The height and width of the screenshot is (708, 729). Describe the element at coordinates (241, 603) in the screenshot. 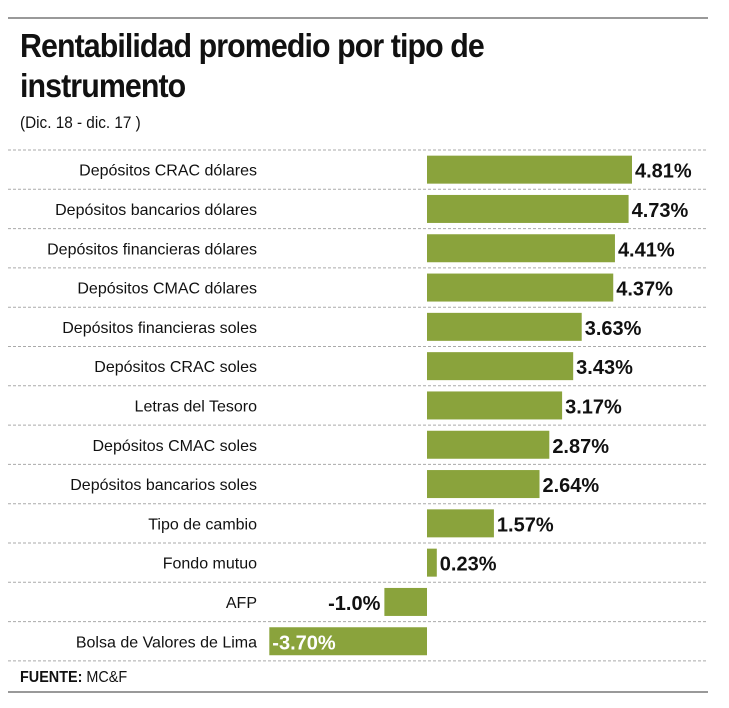

I see `category-label: AFP` at that location.